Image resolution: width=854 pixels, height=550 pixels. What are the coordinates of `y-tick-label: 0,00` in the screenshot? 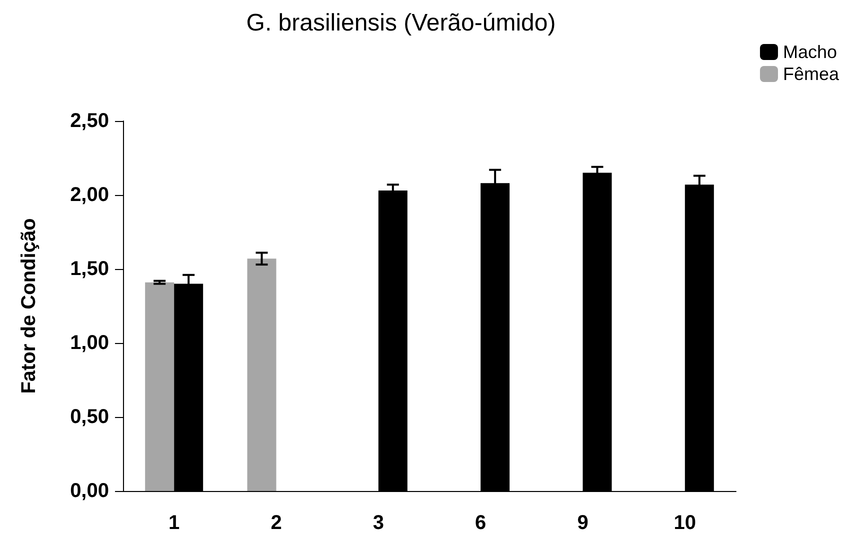 It's located at (89, 491).